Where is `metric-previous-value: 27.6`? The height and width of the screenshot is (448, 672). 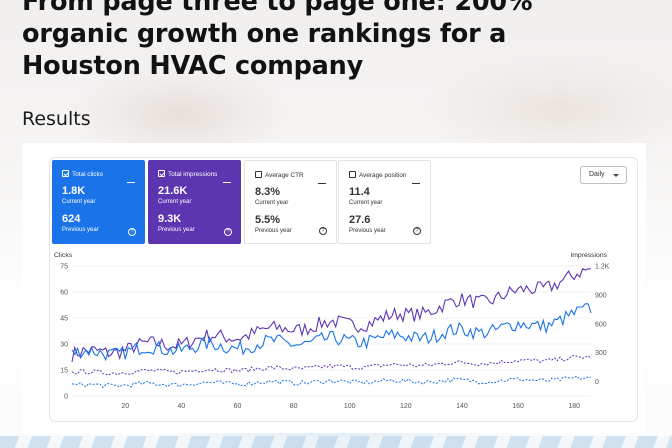 metric-previous-value: 27.6 is located at coordinates (360, 220).